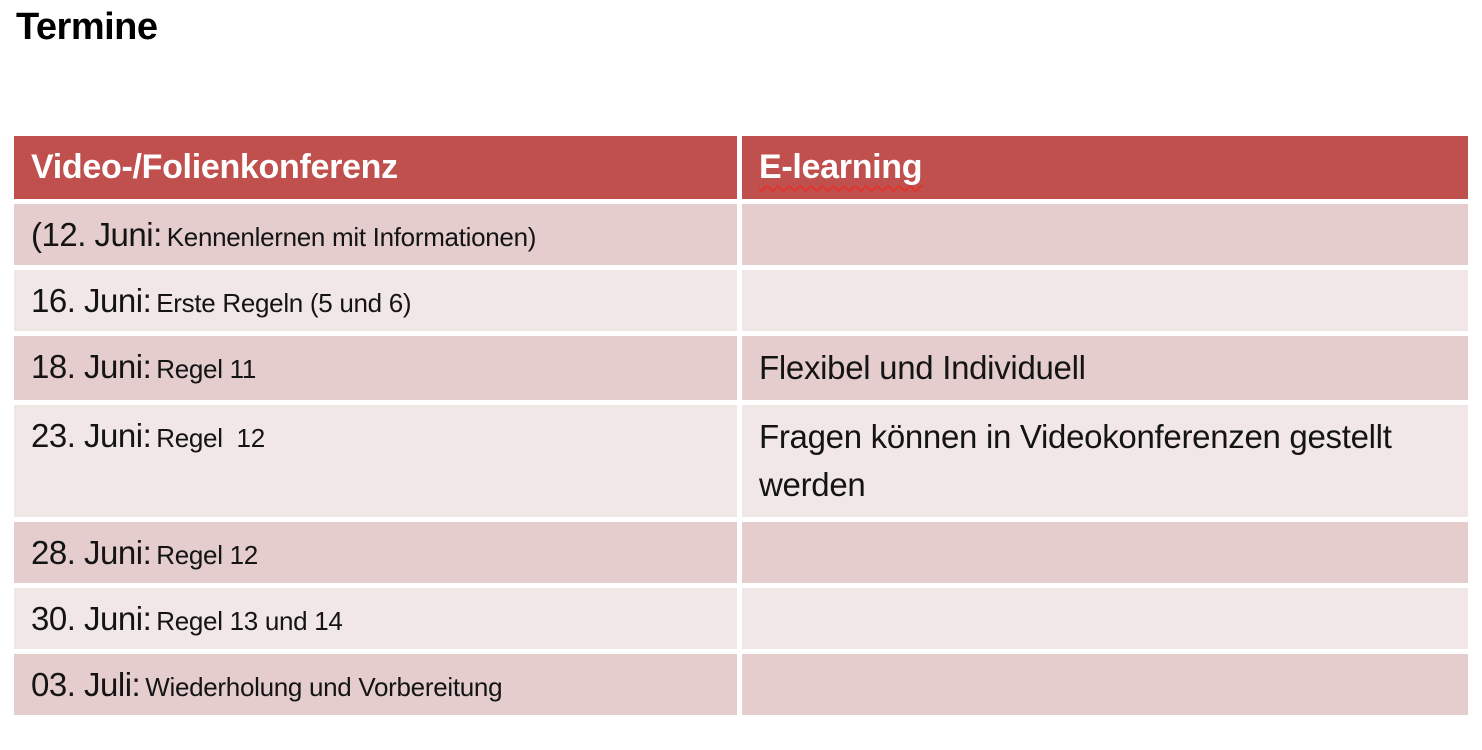 This screenshot has height=750, width=1482. Describe the element at coordinates (91, 300) in the screenshot. I see `row-date: 16. Juni:` at that location.